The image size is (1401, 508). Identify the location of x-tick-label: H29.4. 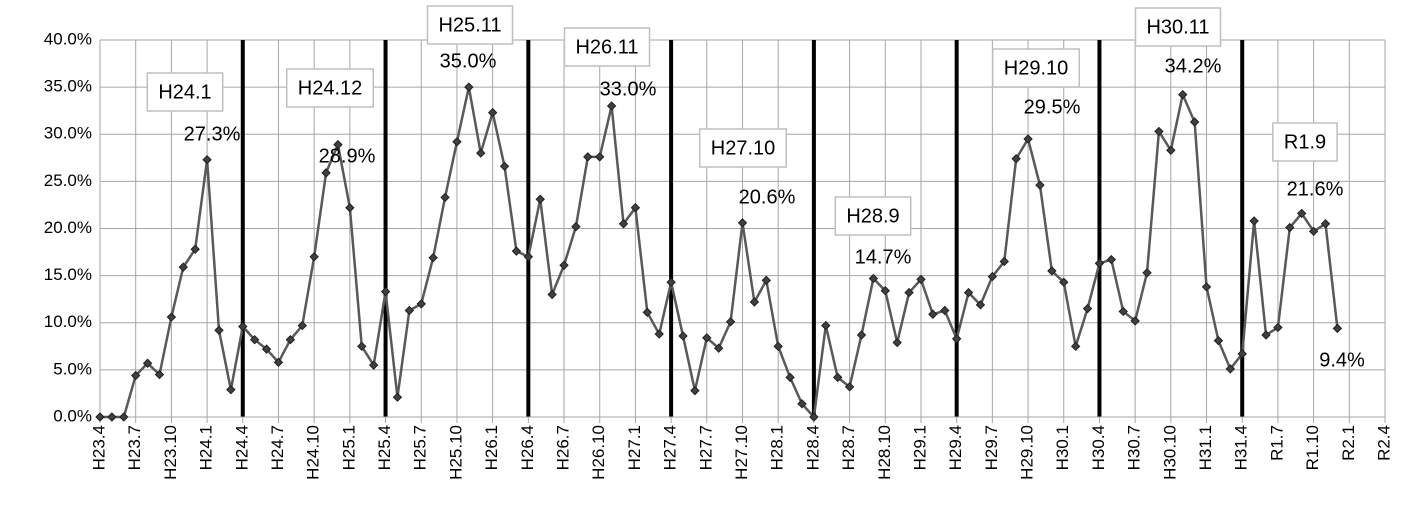
(955, 447).